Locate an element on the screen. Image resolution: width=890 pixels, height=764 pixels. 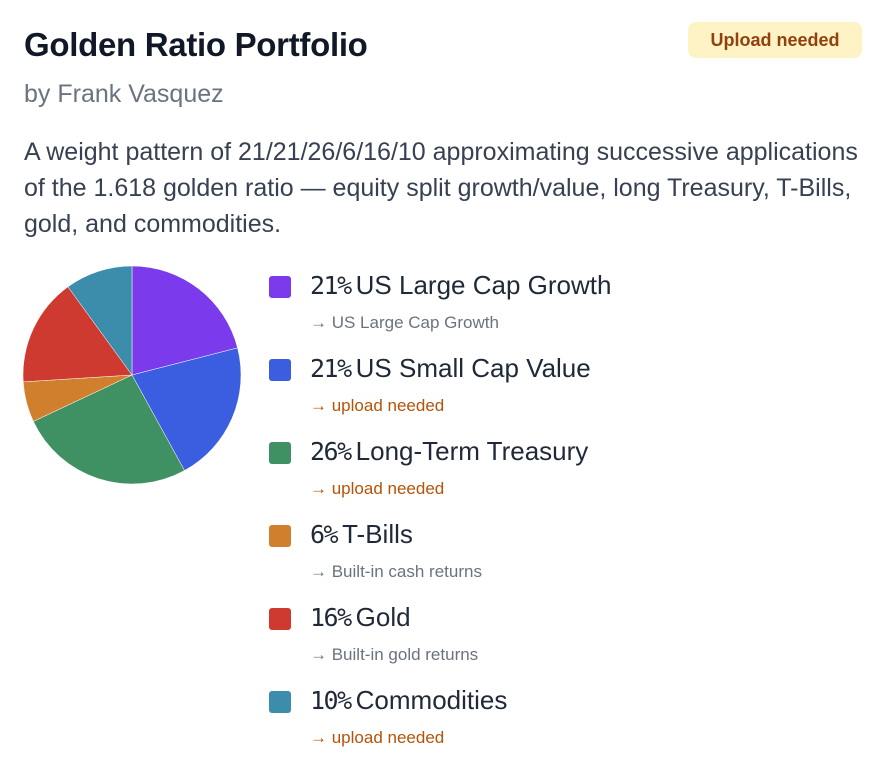
pie-slice-long-term-treasury is located at coordinates (109, 429).